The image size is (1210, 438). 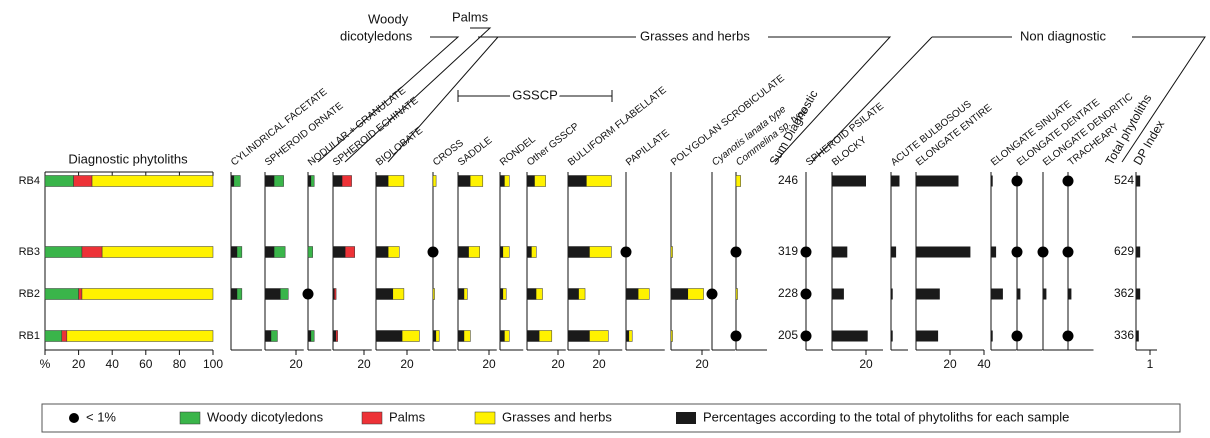 I want to click on group-header: GSSCP, so click(x=535, y=94).